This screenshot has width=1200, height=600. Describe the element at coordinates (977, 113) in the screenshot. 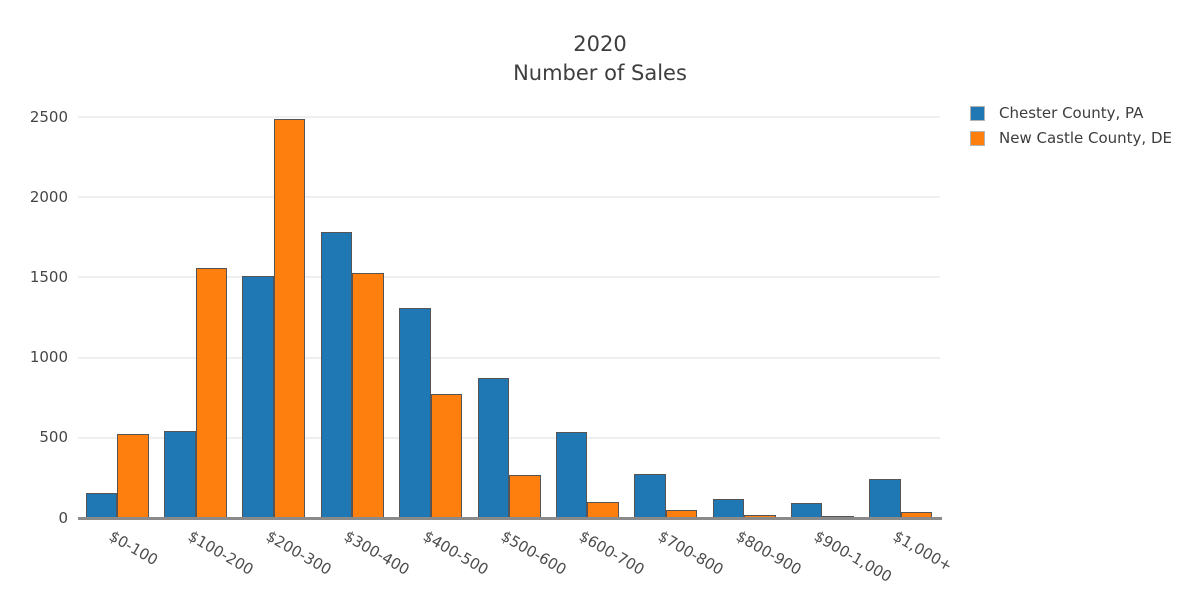

I see `legend-swatch-chester` at that location.